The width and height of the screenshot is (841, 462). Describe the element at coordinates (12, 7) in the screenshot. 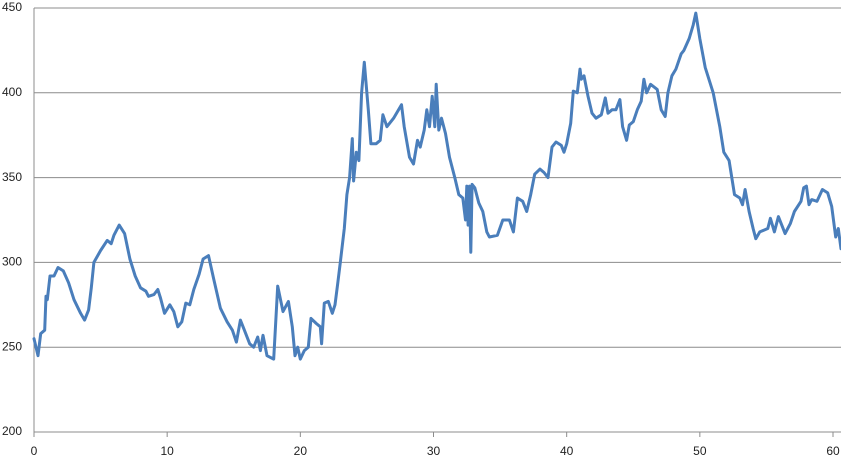

I see `y-tick-label: 450` at that location.